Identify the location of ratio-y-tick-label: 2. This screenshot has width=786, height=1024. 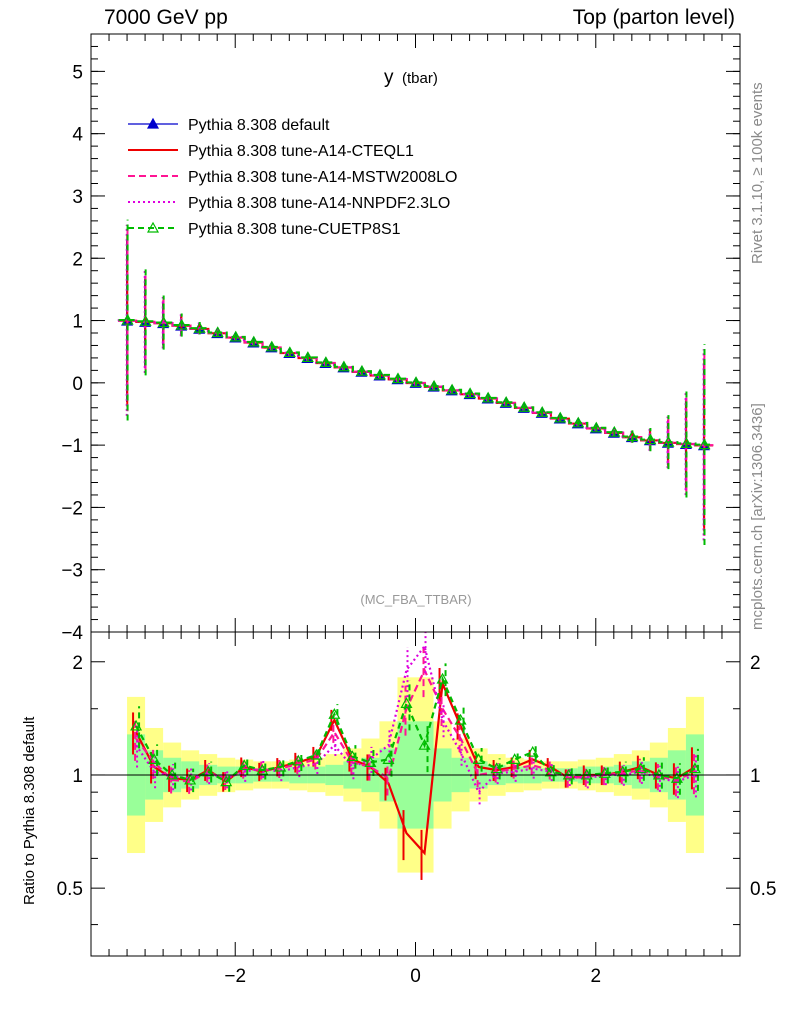
(77, 663).